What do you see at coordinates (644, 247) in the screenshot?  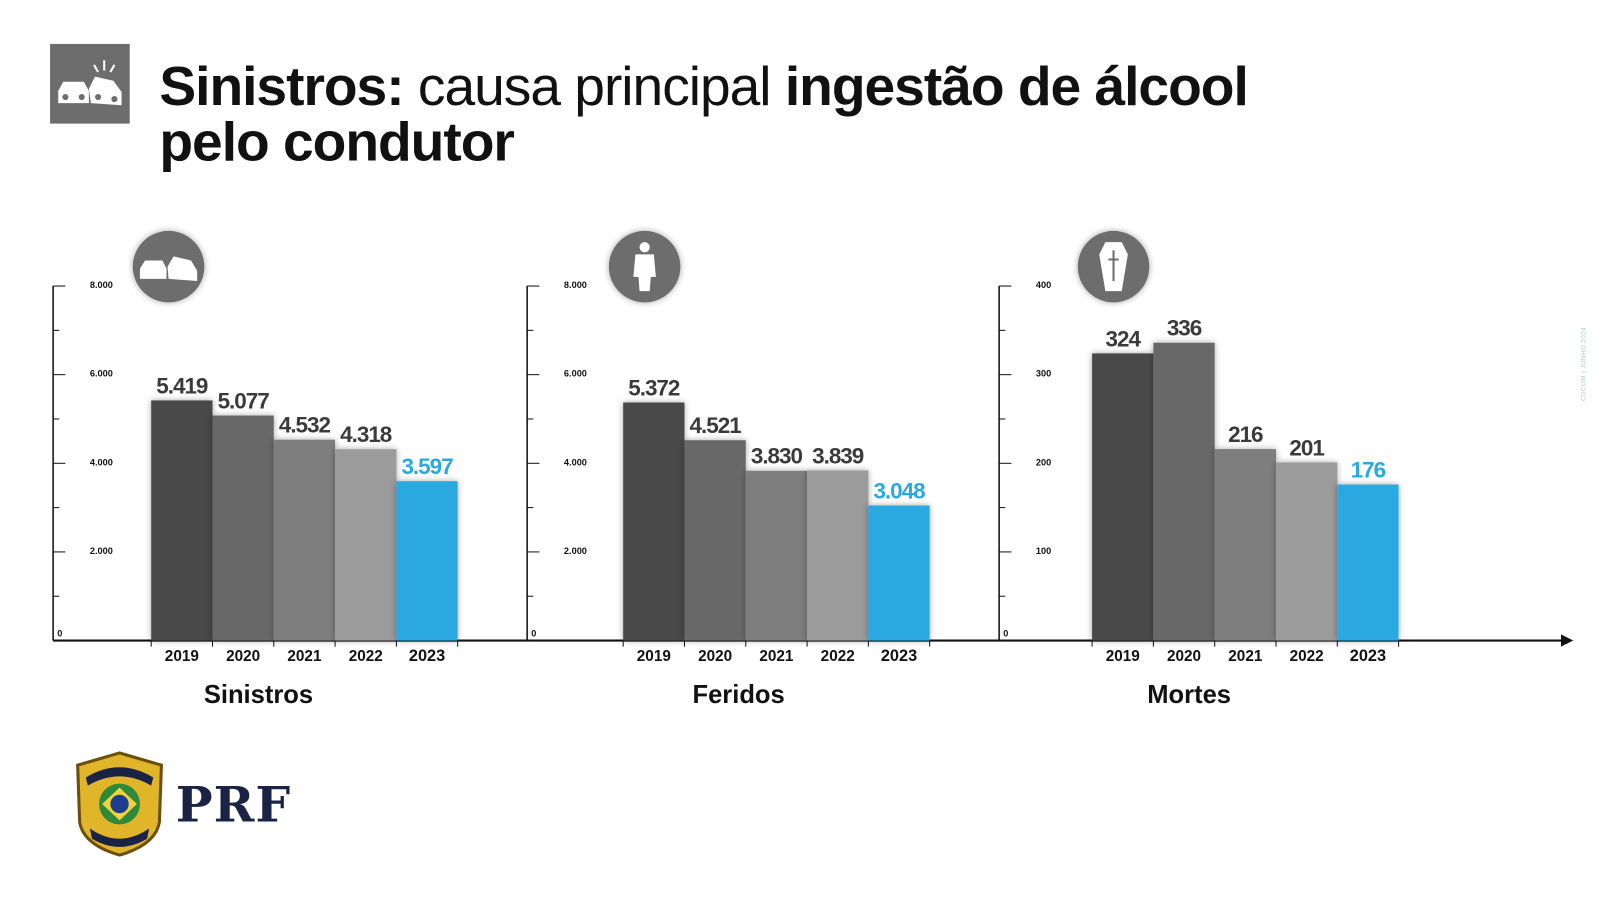 I see `head-shape` at bounding box center [644, 247].